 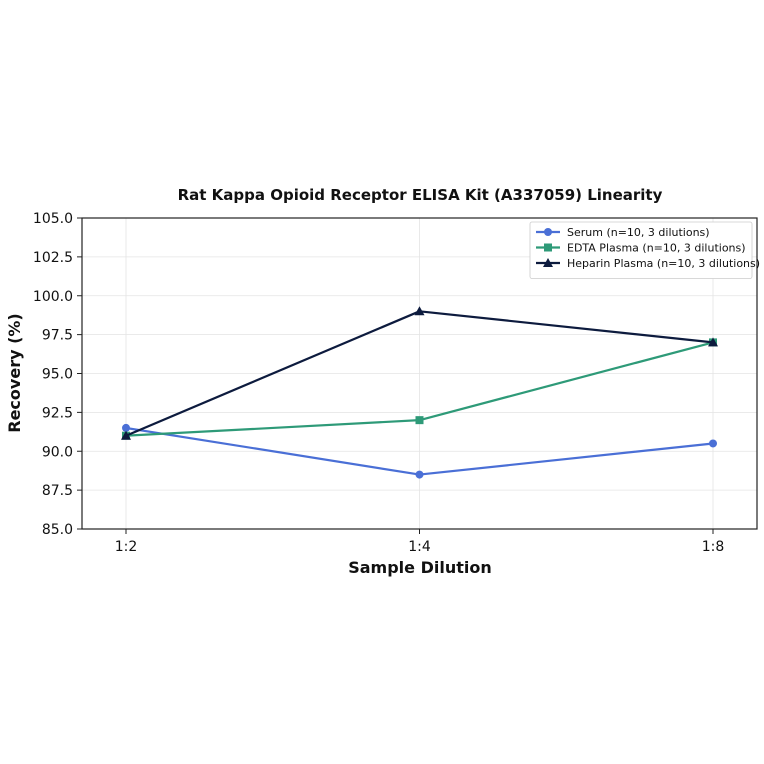 I want to click on legend-label: Heparin Plasma (n=10, 3 dilutions), so click(x=663, y=263).